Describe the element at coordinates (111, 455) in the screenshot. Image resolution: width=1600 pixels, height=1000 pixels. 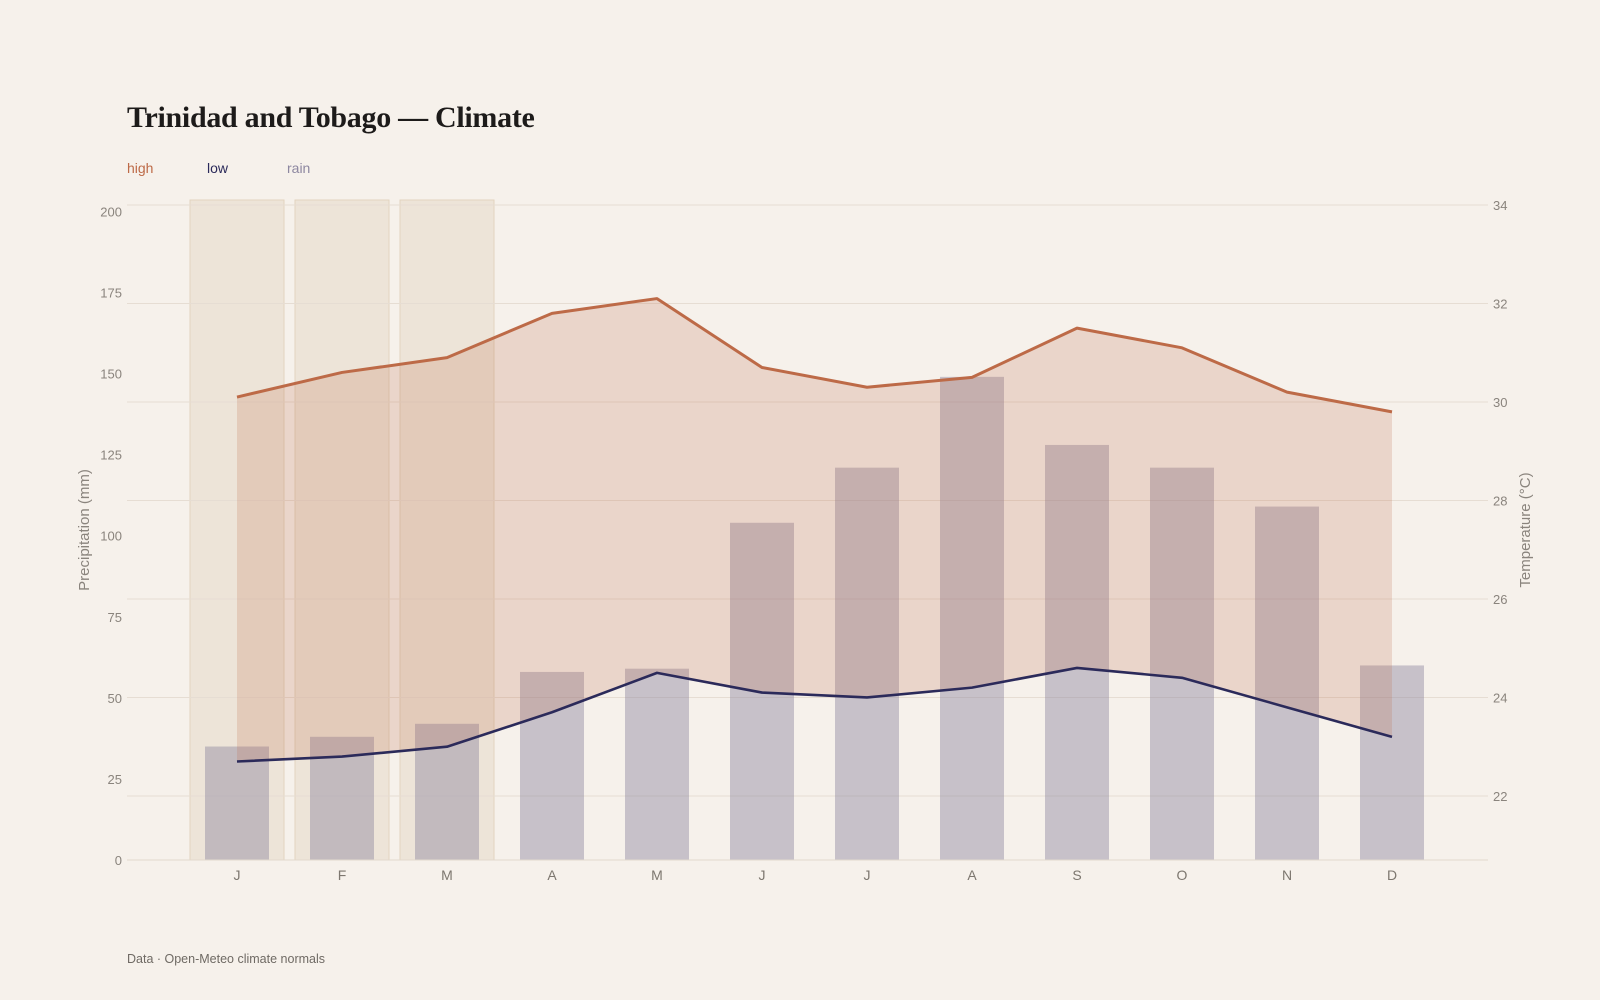
I see `y-left-tick-label: 125` at that location.